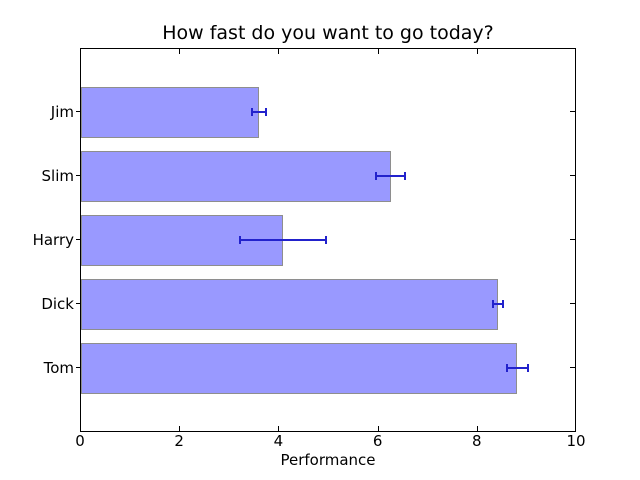 The image size is (640, 480). What do you see at coordinates (507, 368) in the screenshot?
I see `error-bar-cap-left-tom` at bounding box center [507, 368].